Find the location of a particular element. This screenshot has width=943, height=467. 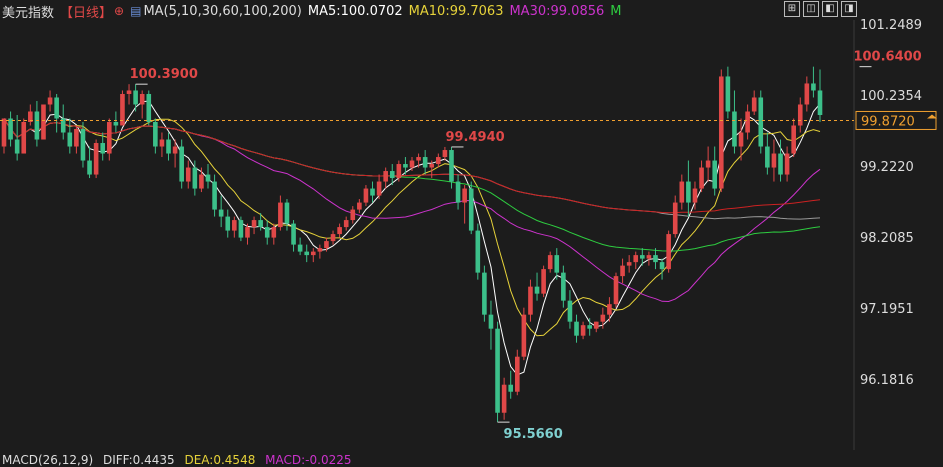

y-tick-label: 97.1951 is located at coordinates (887, 309).